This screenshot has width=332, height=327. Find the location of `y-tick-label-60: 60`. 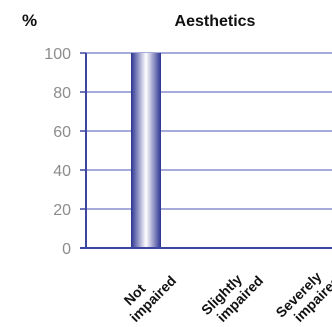

y-tick-label-60: 60 is located at coordinates (62, 132).